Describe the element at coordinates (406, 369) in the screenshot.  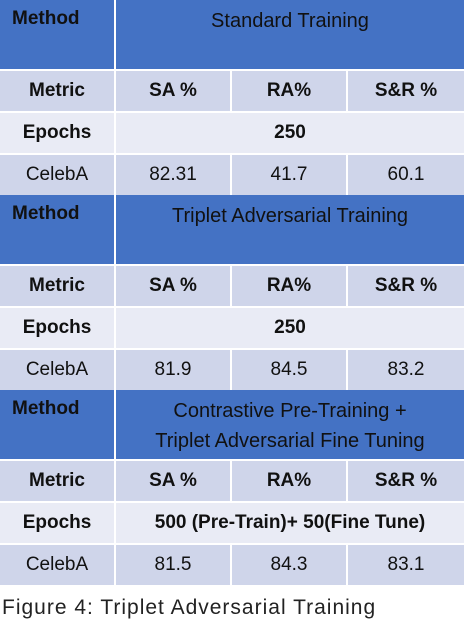
I see `value-sr: 83.2` at that location.